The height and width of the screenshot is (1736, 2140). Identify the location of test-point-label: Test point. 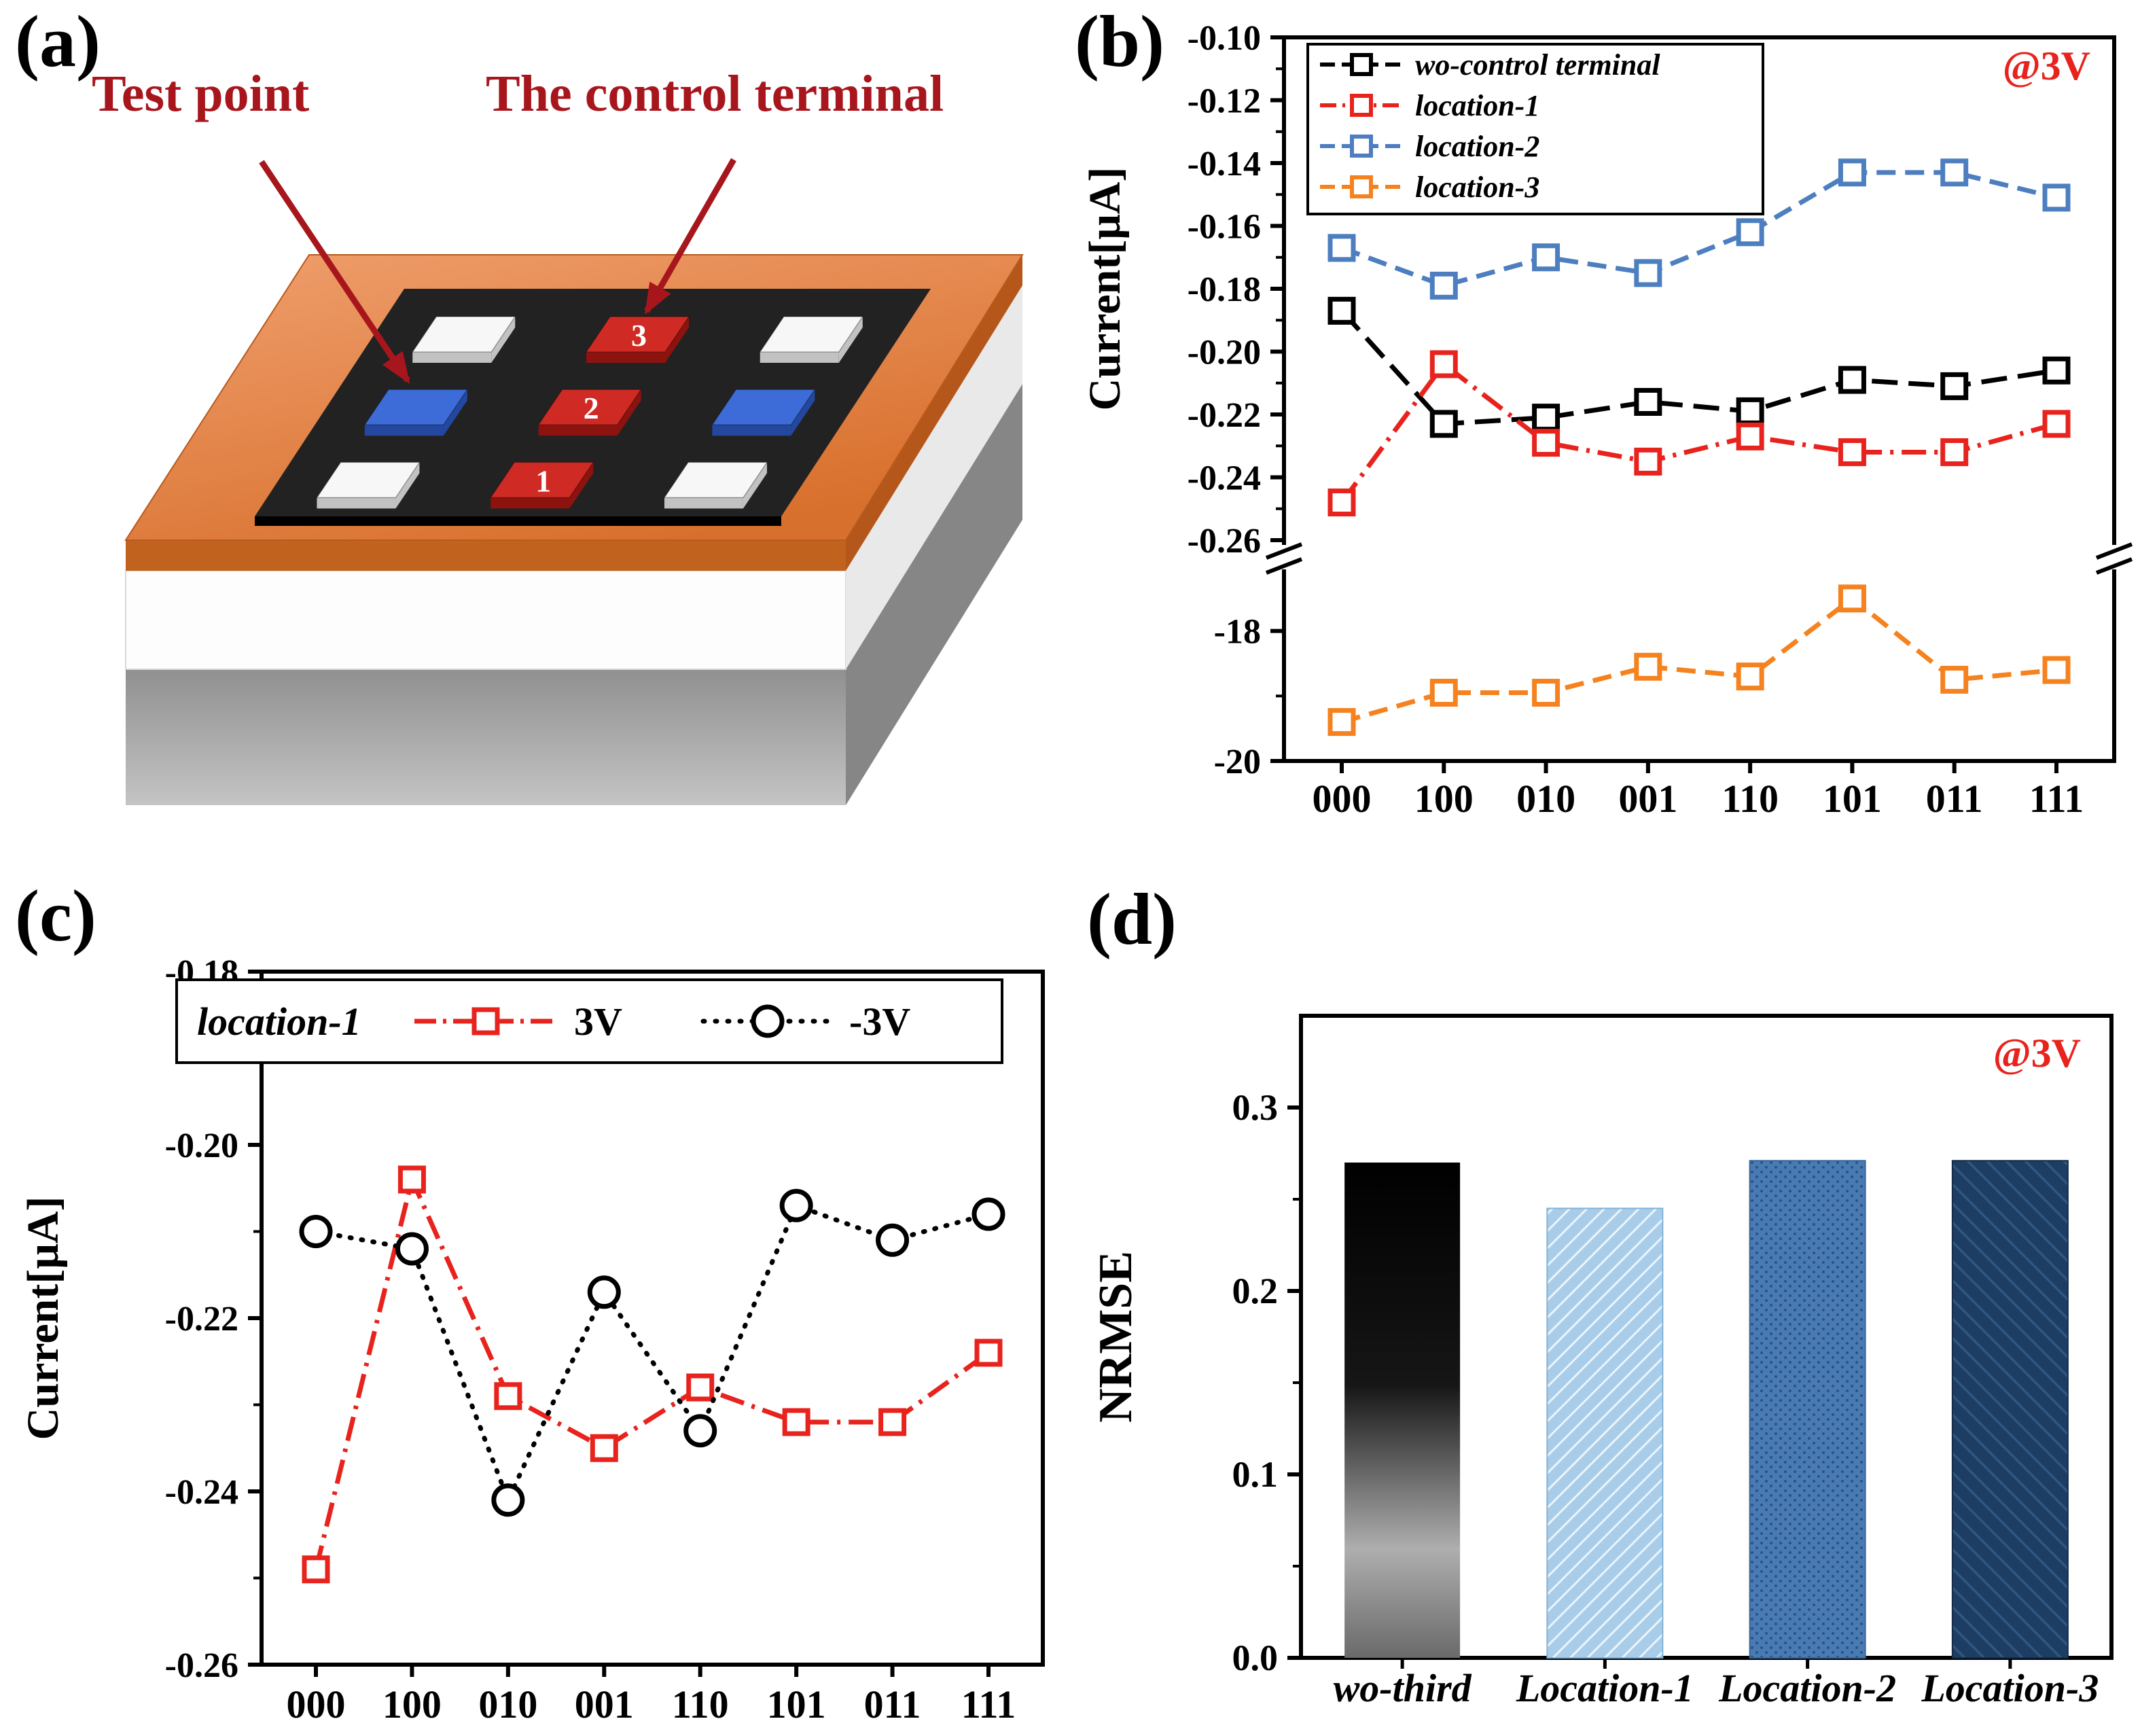
(201, 93).